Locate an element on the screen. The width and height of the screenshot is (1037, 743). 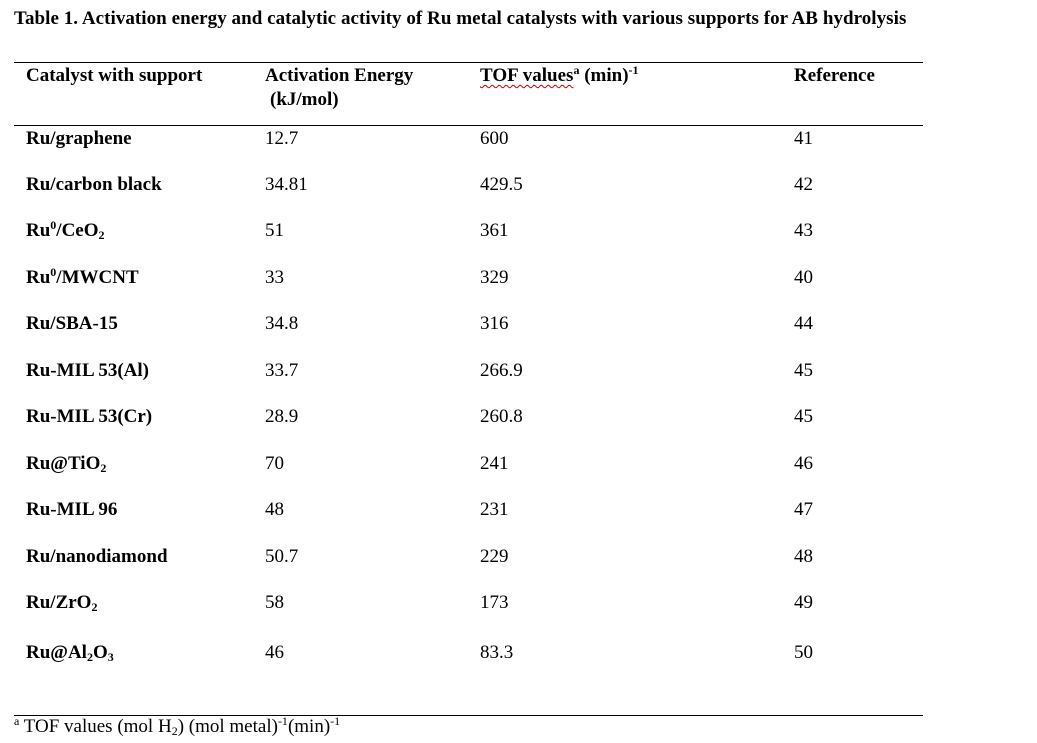
header-tof-unit: (min) is located at coordinates (604, 75).